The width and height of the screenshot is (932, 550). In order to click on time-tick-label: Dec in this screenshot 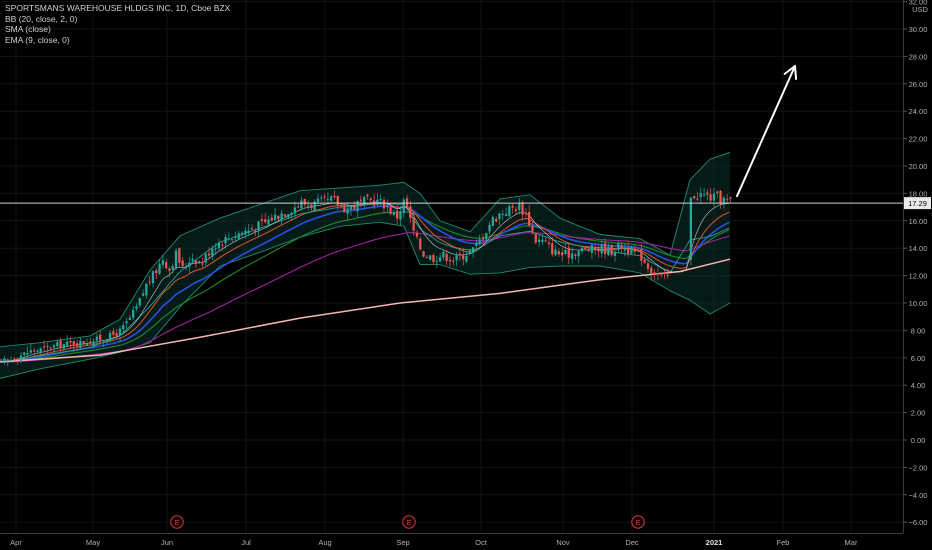, I will do `click(632, 542)`.